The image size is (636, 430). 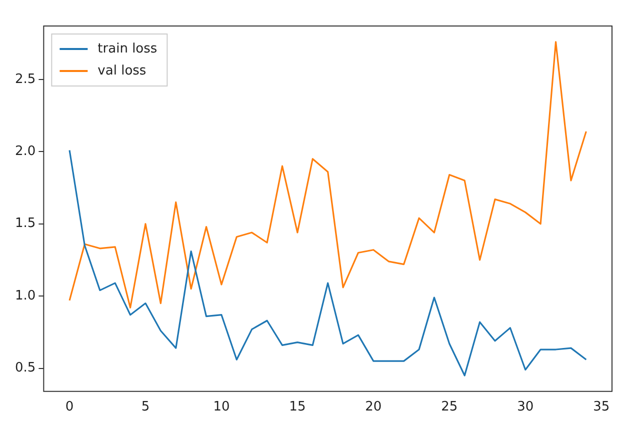 I want to click on x-tick-label: 20, so click(x=373, y=407).